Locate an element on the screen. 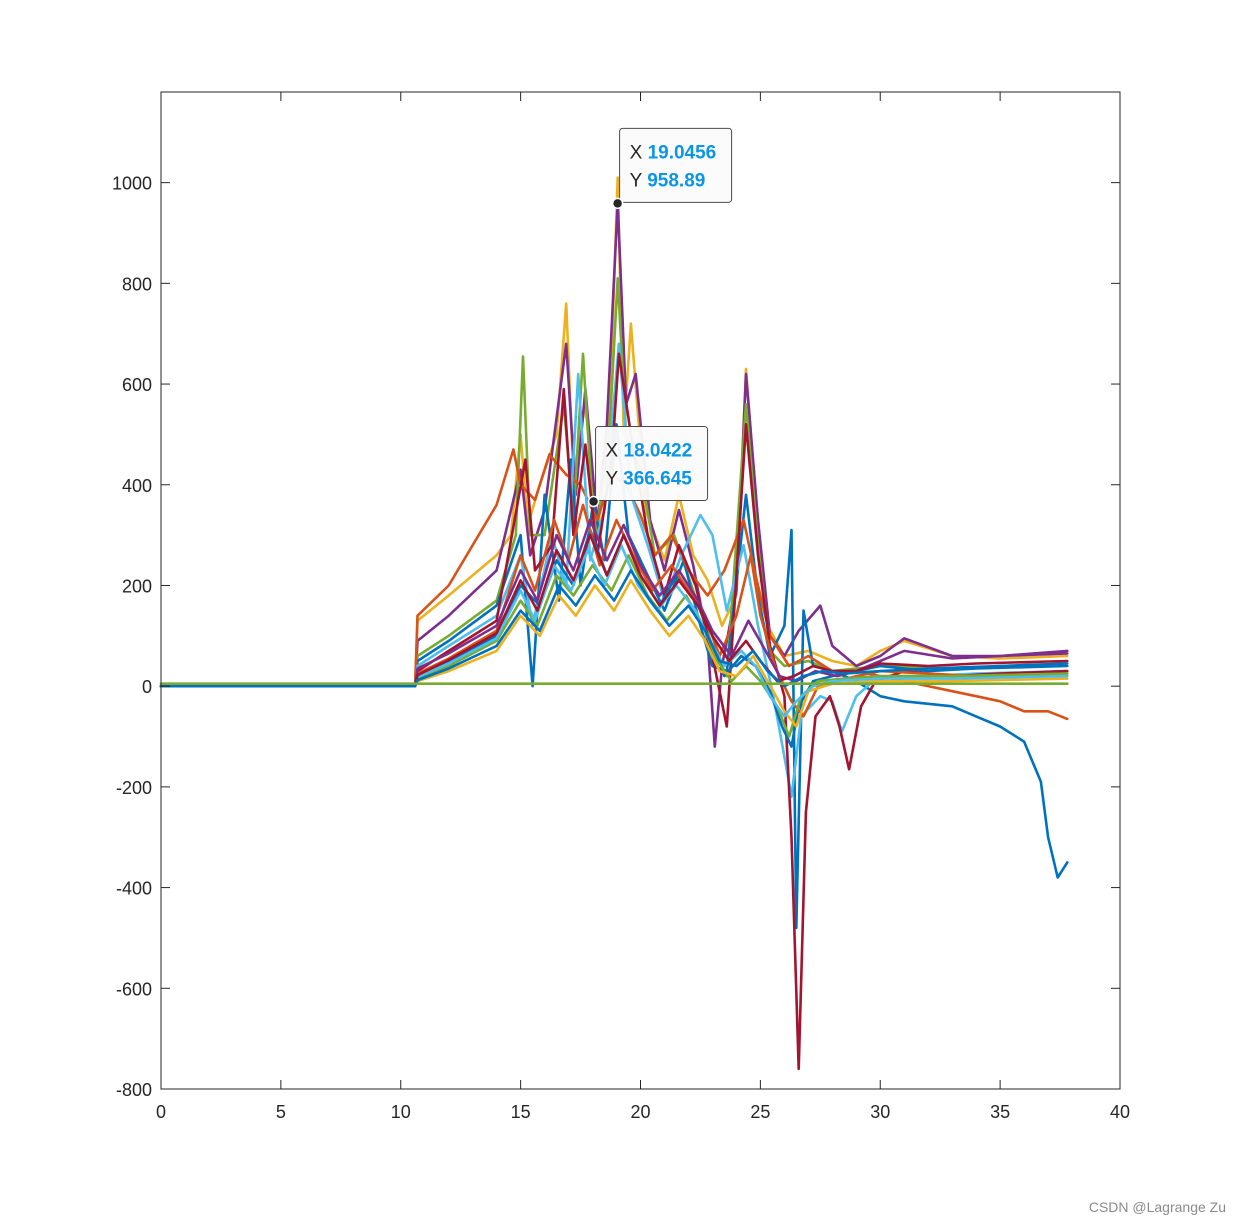  x-tick-label: 25 is located at coordinates (760, 1112).